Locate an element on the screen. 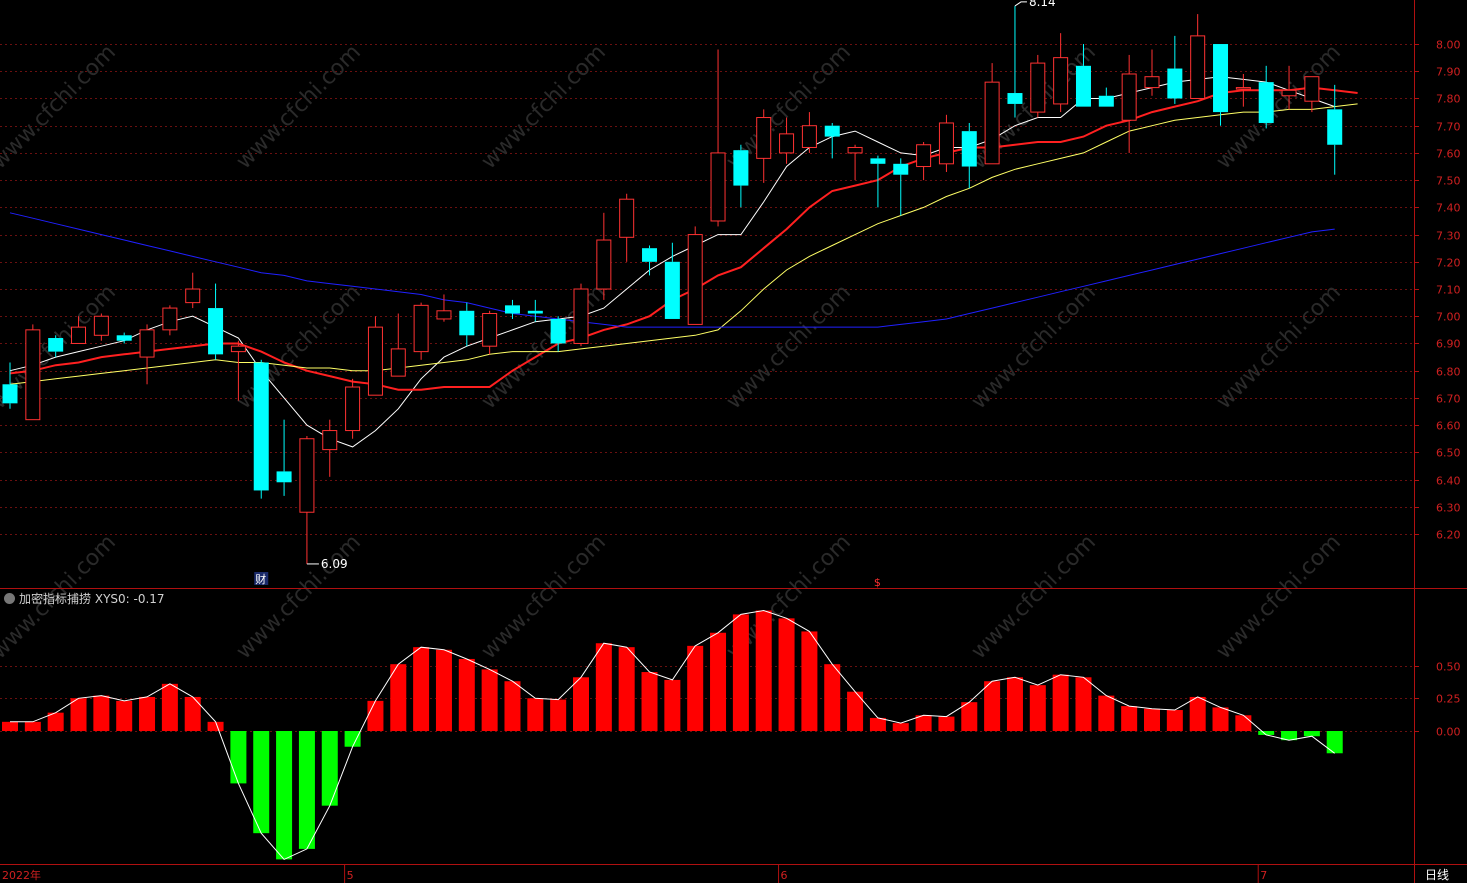 The height and width of the screenshot is (883, 1467). indicator-toggle-icon is located at coordinates (9, 598).